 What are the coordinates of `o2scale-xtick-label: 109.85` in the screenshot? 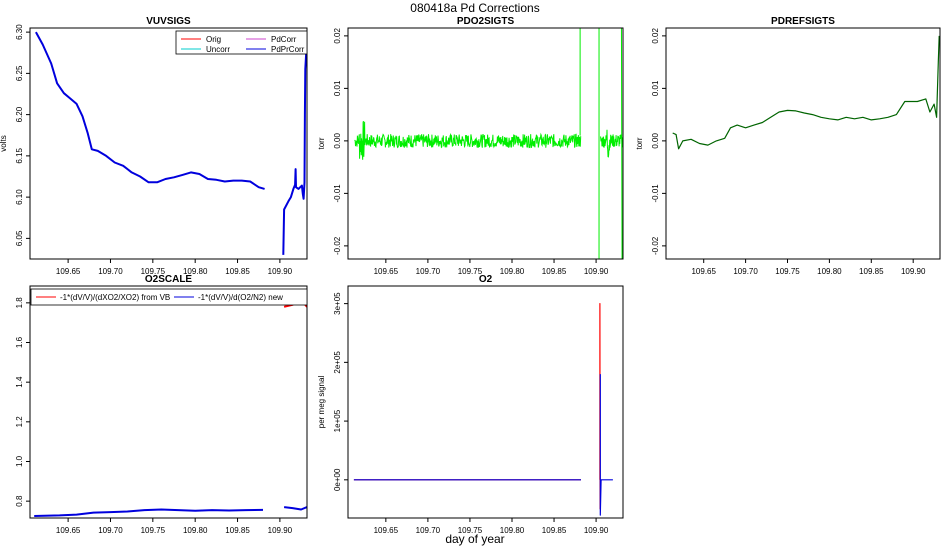 It's located at (237, 530).